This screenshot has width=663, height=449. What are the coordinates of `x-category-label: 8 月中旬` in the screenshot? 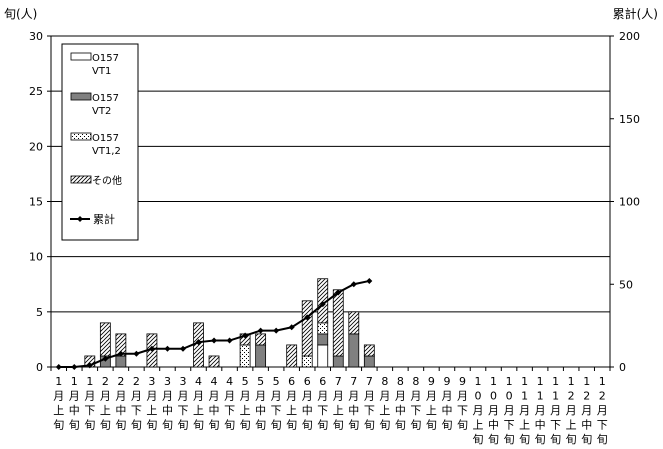 It's located at (400, 403).